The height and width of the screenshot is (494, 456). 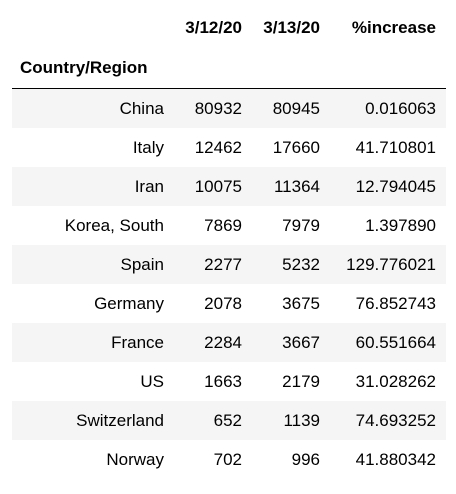 What do you see at coordinates (223, 342) in the screenshot?
I see `row-3-12-20-cell: 2284` at bounding box center [223, 342].